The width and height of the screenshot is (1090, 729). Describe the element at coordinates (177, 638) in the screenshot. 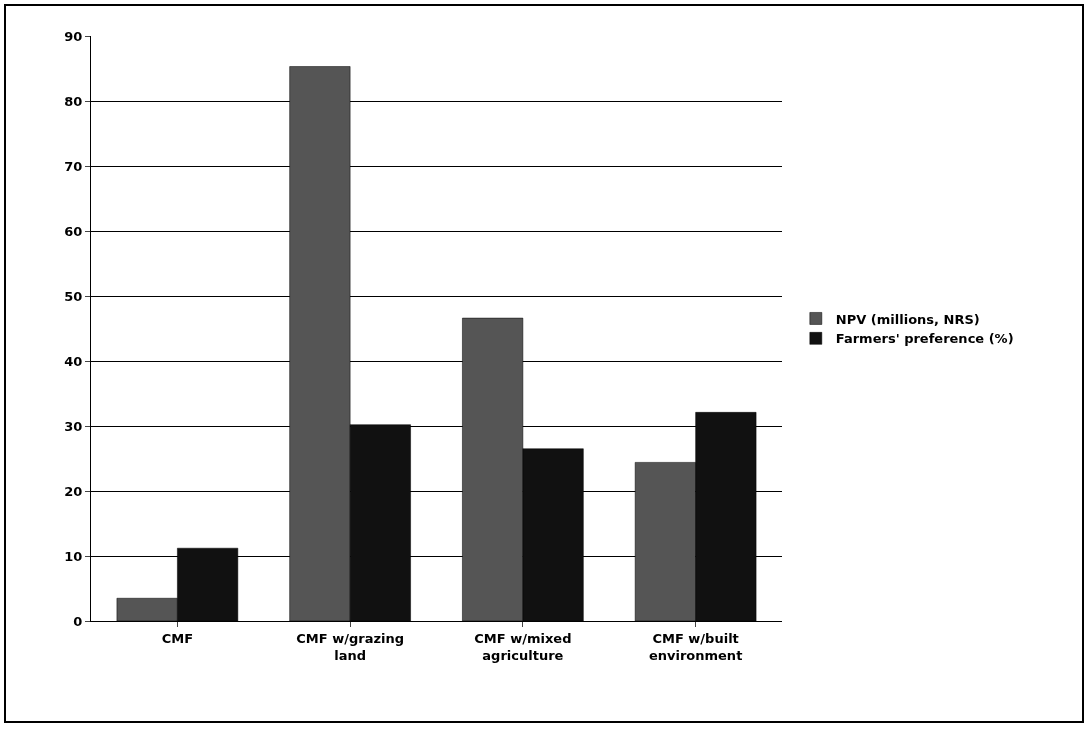

I see `x-tick-label: CMF` at that location.